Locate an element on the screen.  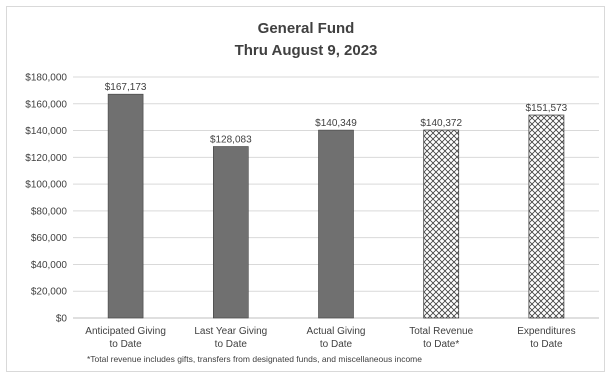
x-category-label: Anticipated Giving is located at coordinates (125, 331).